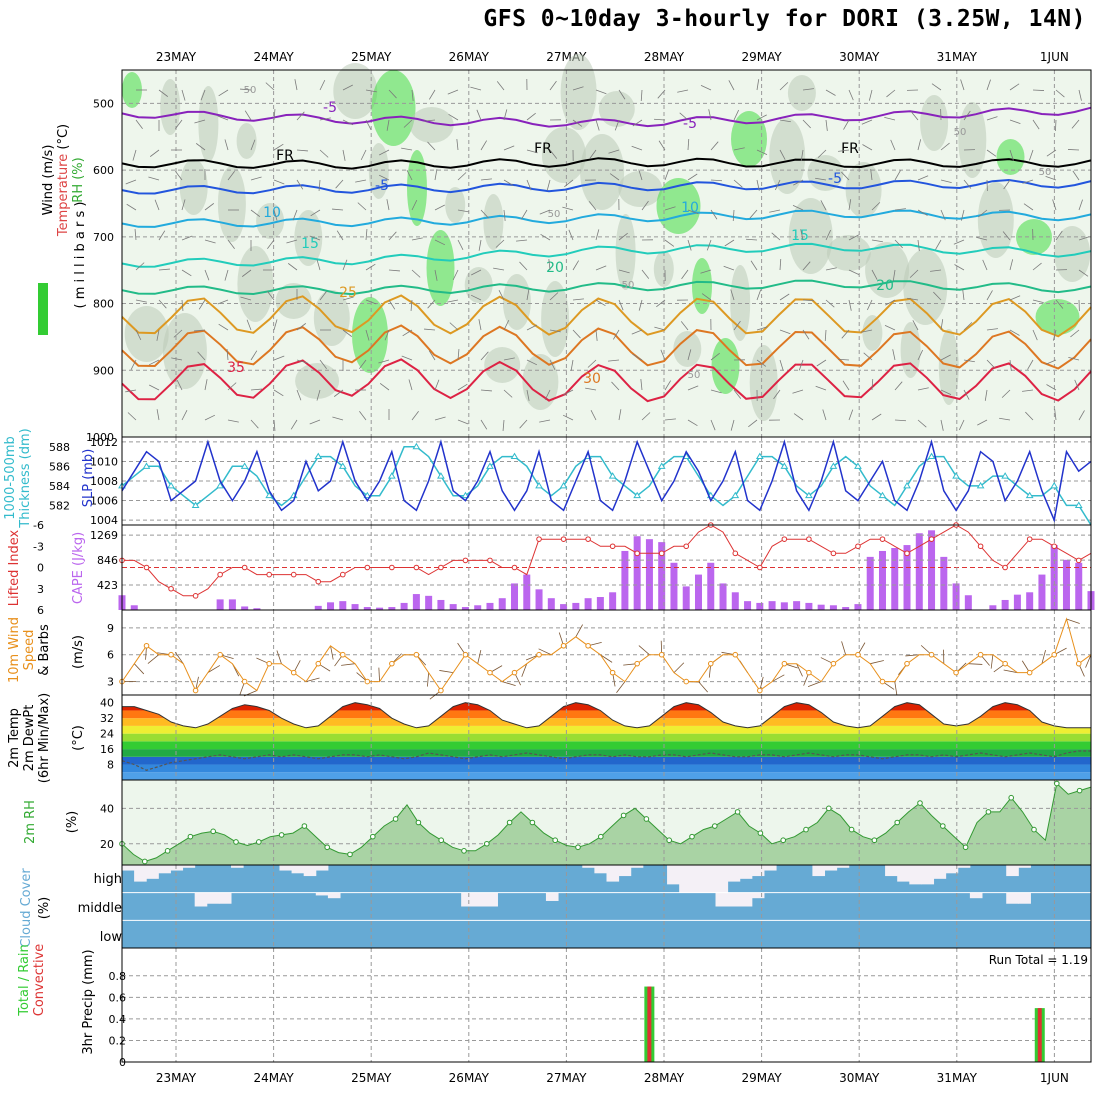 Image resolution: width=1100 pixels, height=1100 pixels. I want to click on temp-band, so click(606, 768).